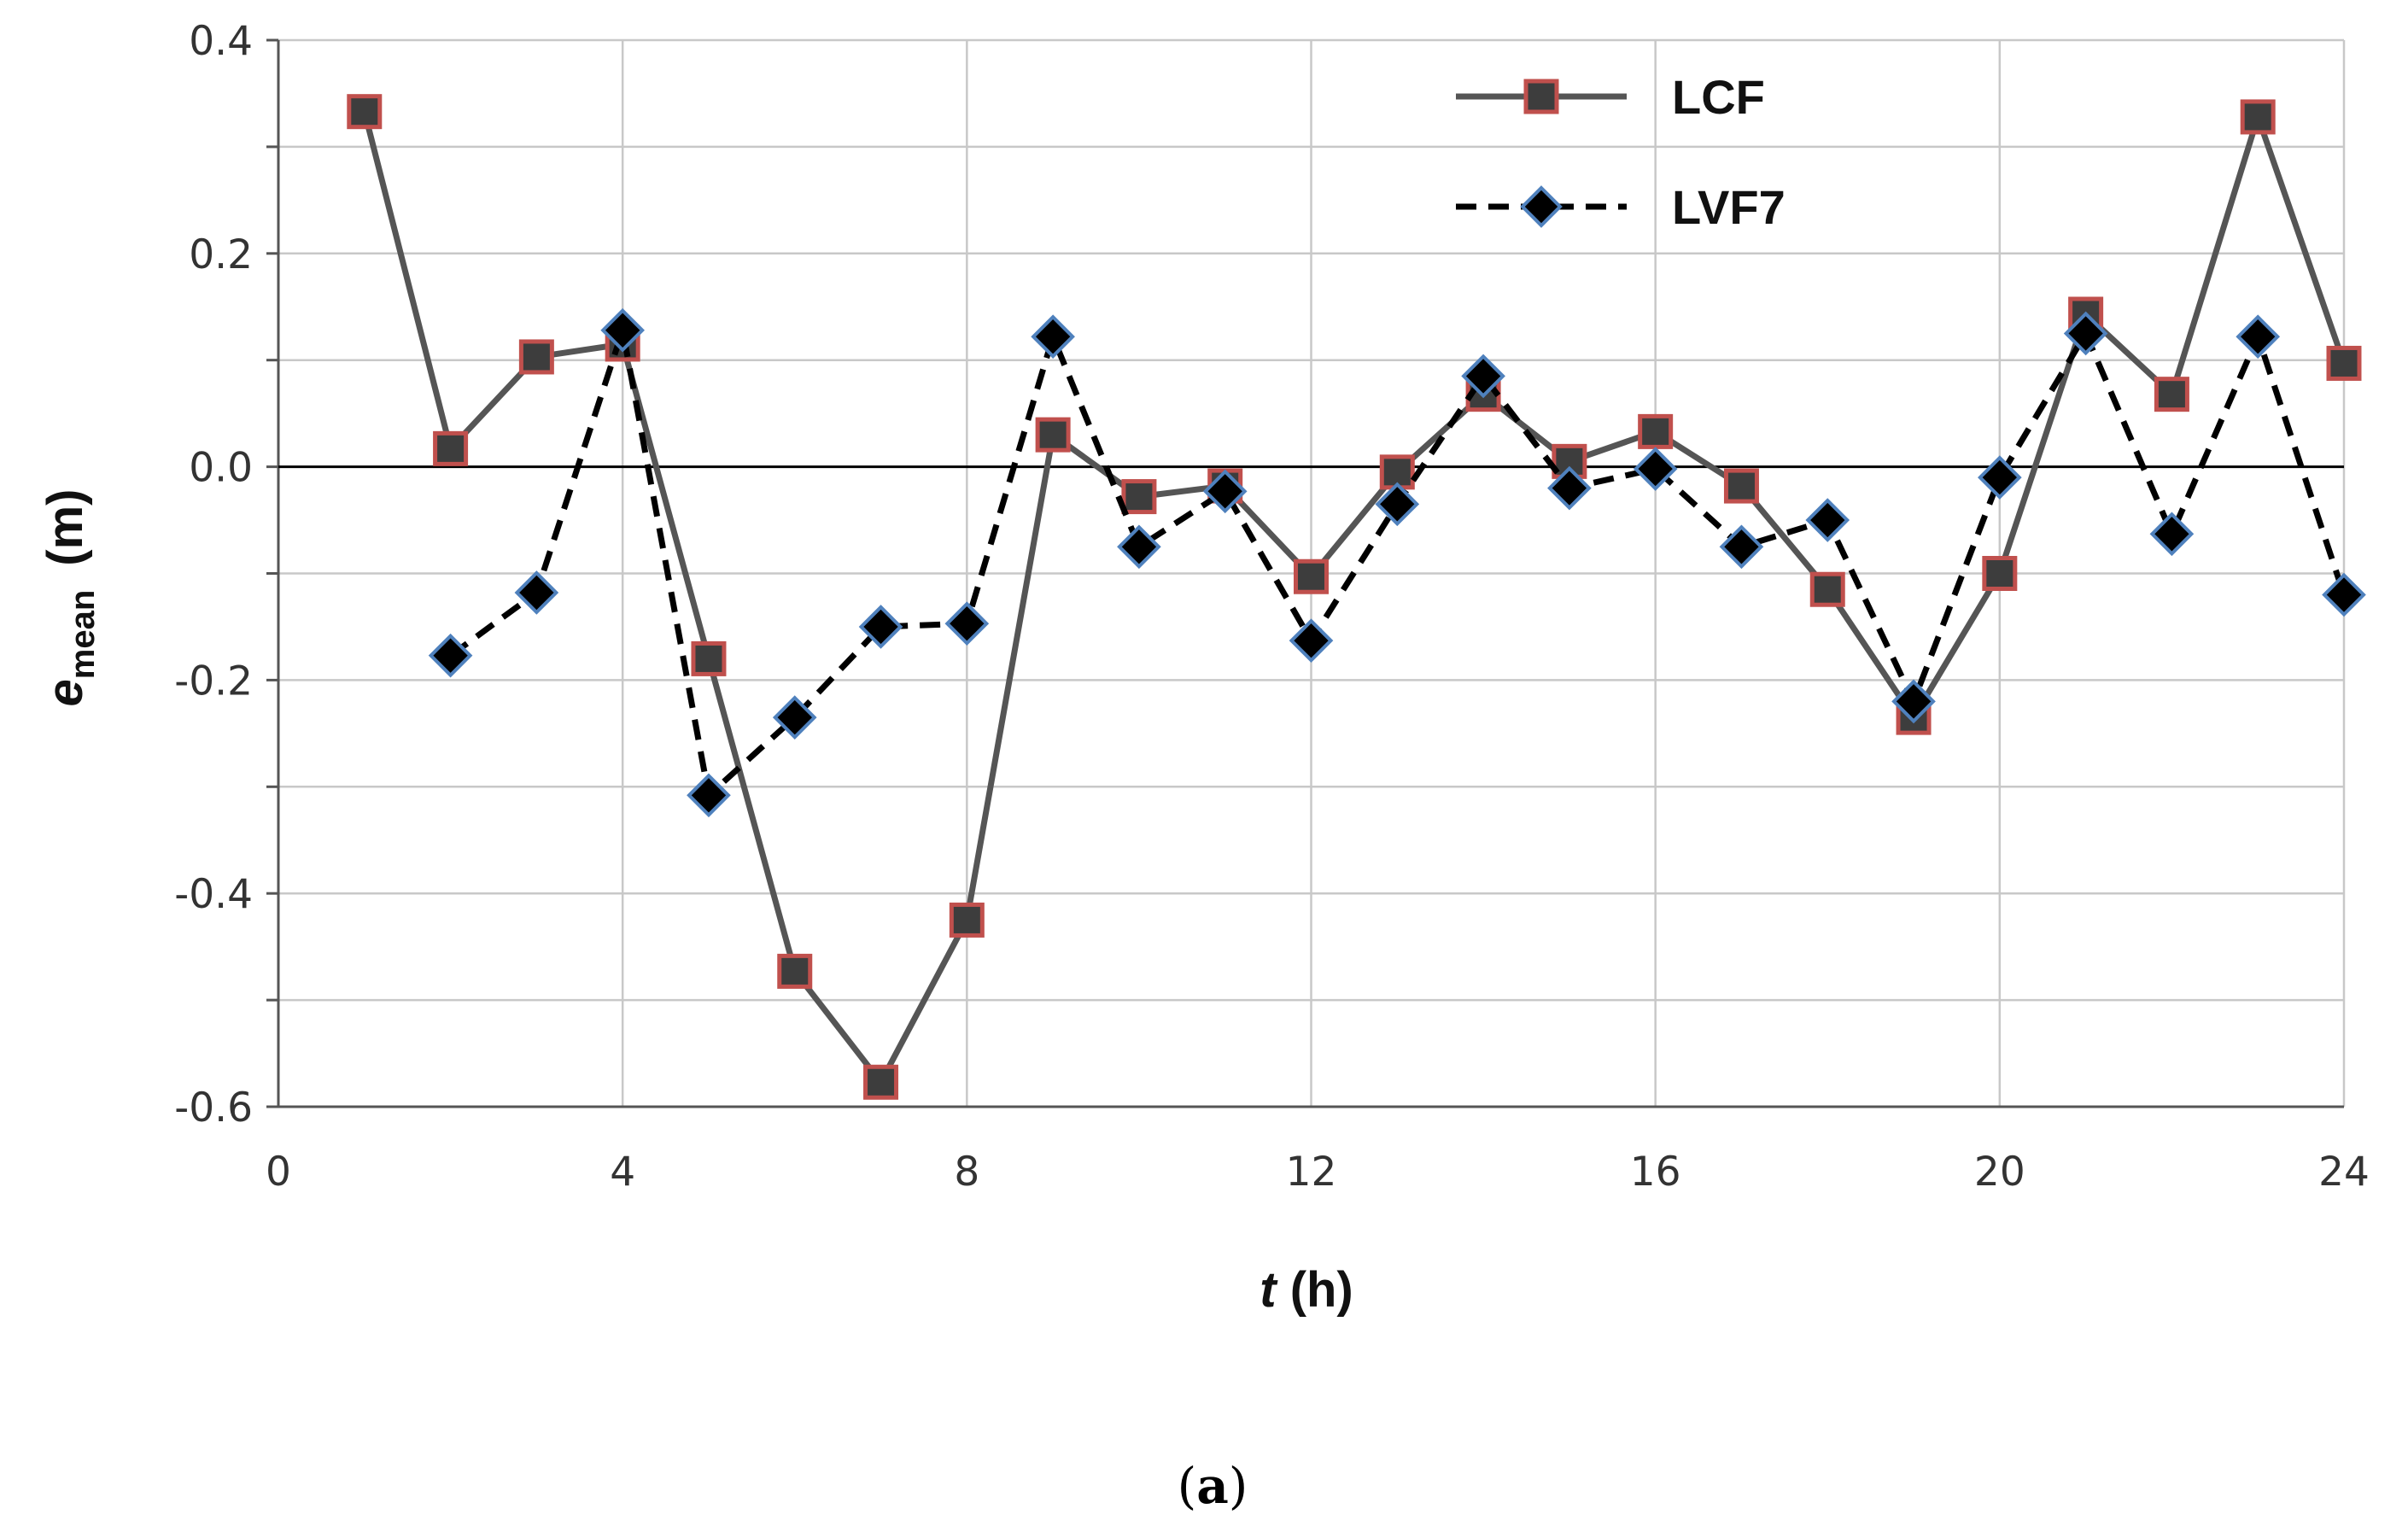 Image resolution: width=2408 pixels, height=1532 pixels. Describe the element at coordinates (278, 1172) in the screenshot. I see `x-tick-label: 0` at that location.